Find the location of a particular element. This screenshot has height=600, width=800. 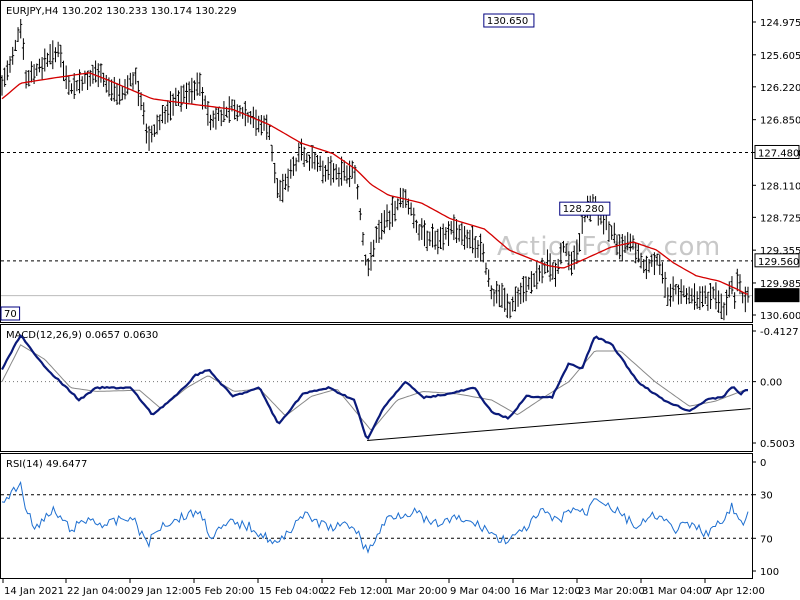

annotation-text: 70 is located at coordinates (10, 314).